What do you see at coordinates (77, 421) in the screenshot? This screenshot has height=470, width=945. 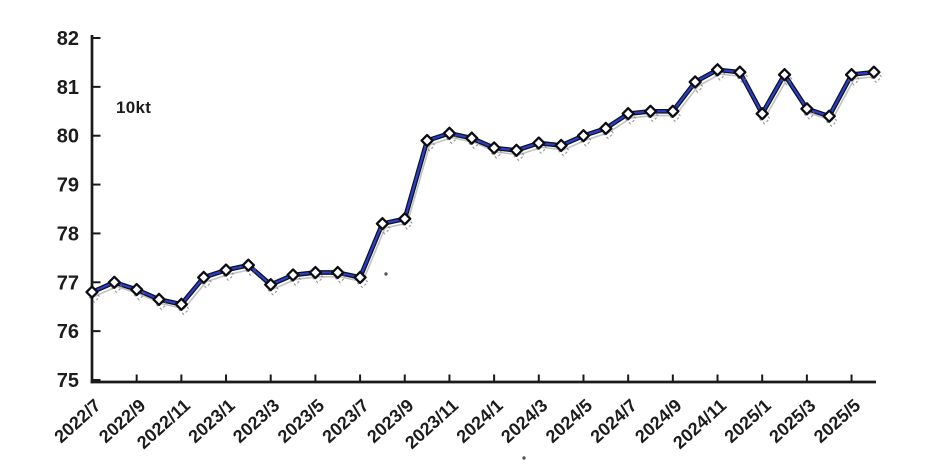 I see `x-tick-label: 2022/7` at bounding box center [77, 421].